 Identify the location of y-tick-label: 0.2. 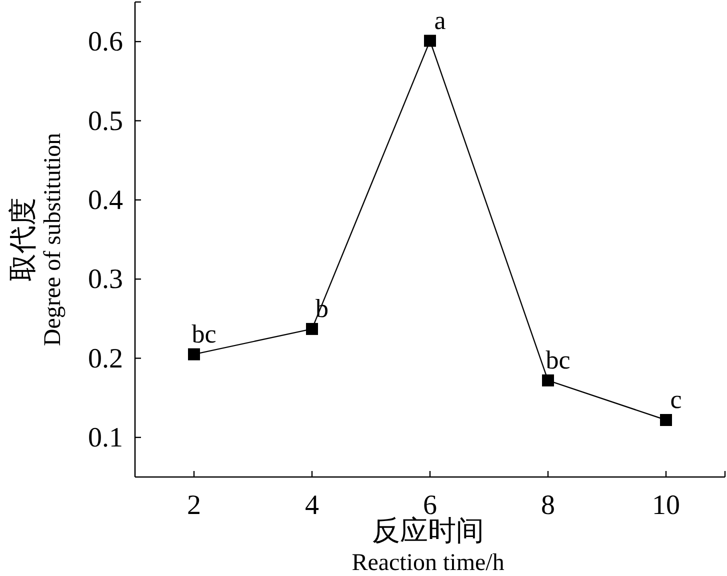
(105, 358).